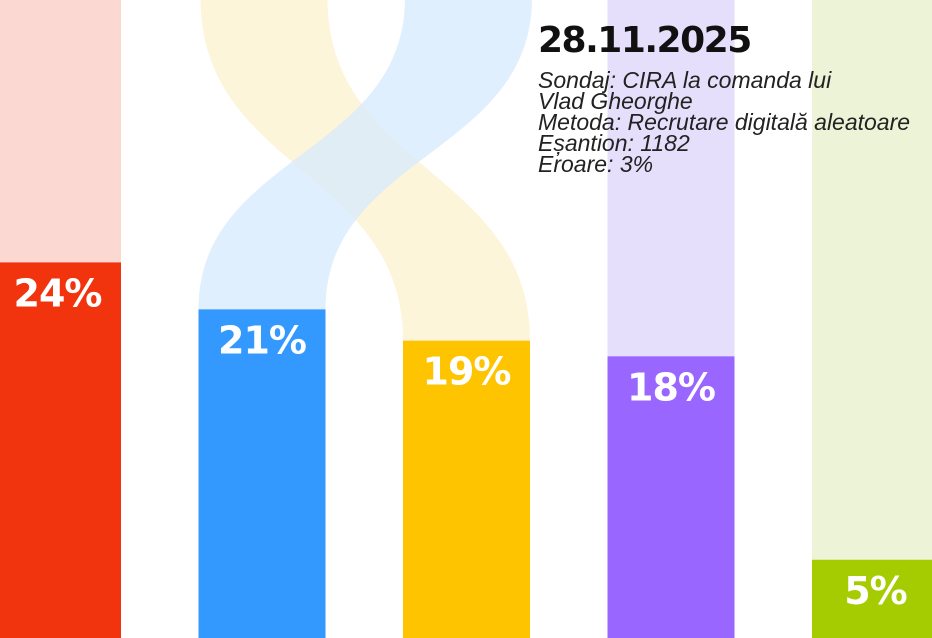 The width and height of the screenshot is (932, 638). I want to click on poll-date: 28.11.2025, so click(645, 40).